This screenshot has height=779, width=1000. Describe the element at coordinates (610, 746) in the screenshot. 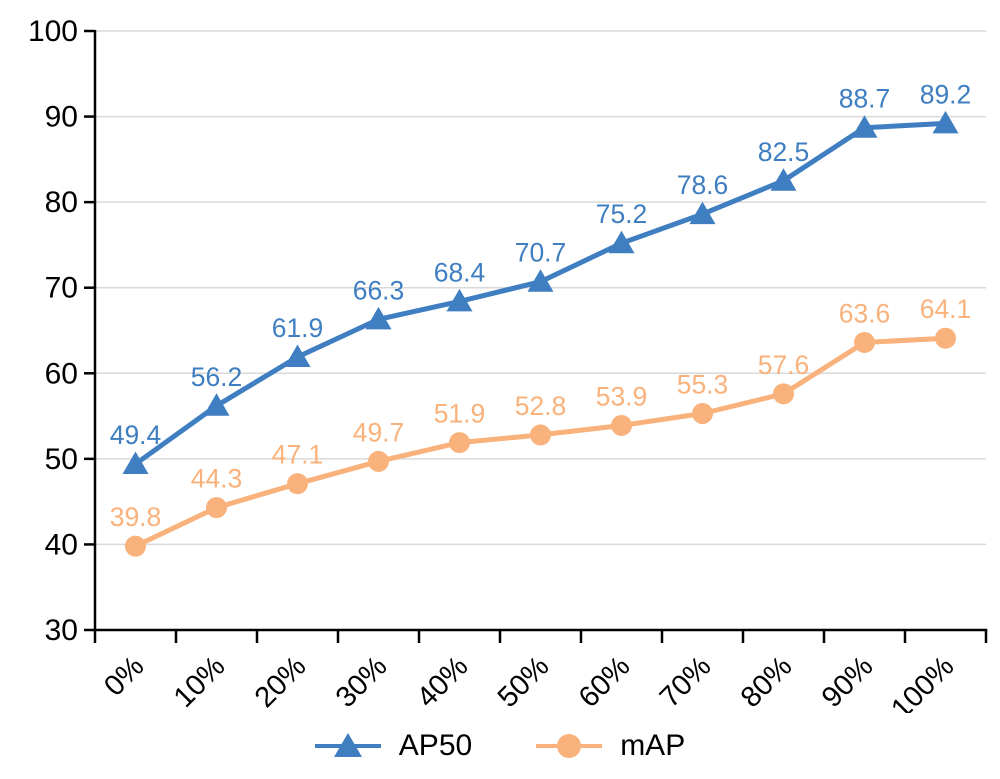

I see `legend-item-map: mAP` at that location.